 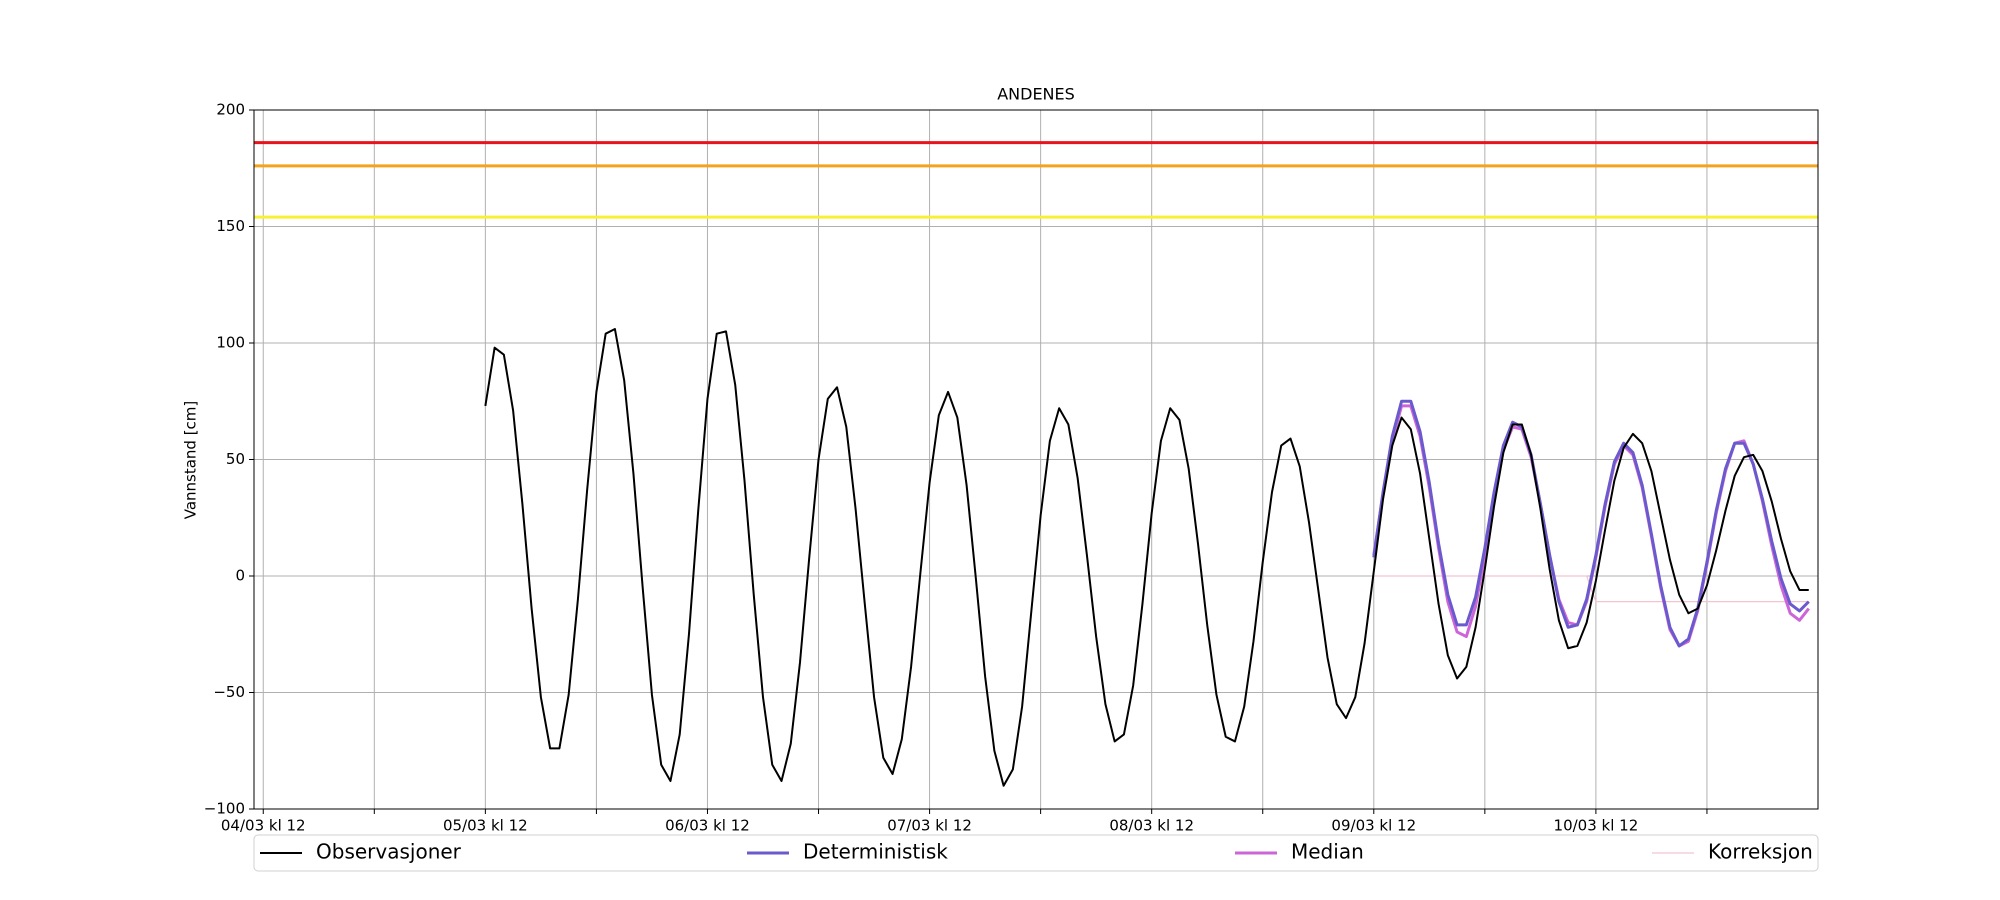 I want to click on y-tick-label: 150, so click(x=230, y=226).